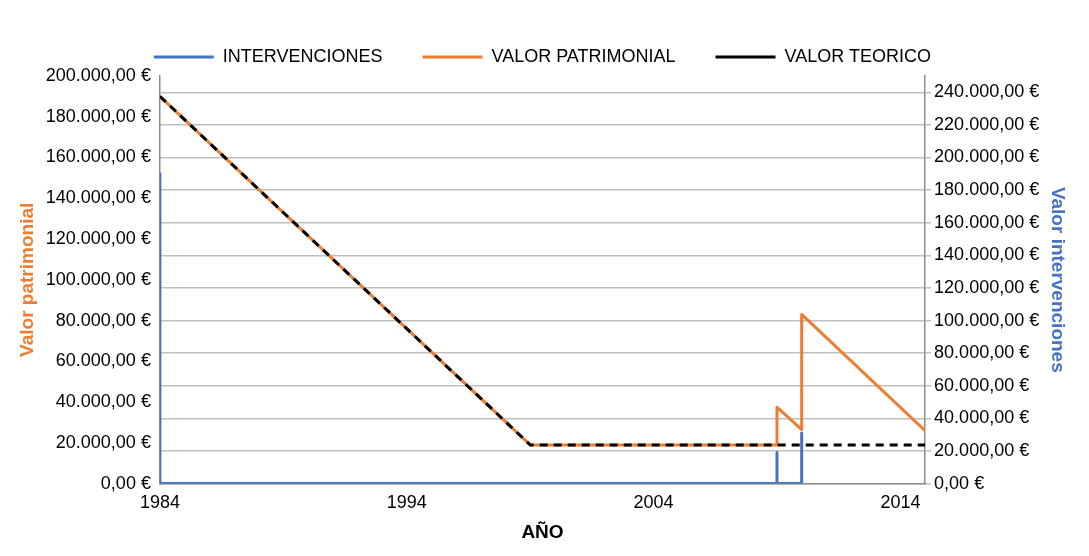 This screenshot has height=556, width=1089. I want to click on x-axis-title: AÑO, so click(542, 531).